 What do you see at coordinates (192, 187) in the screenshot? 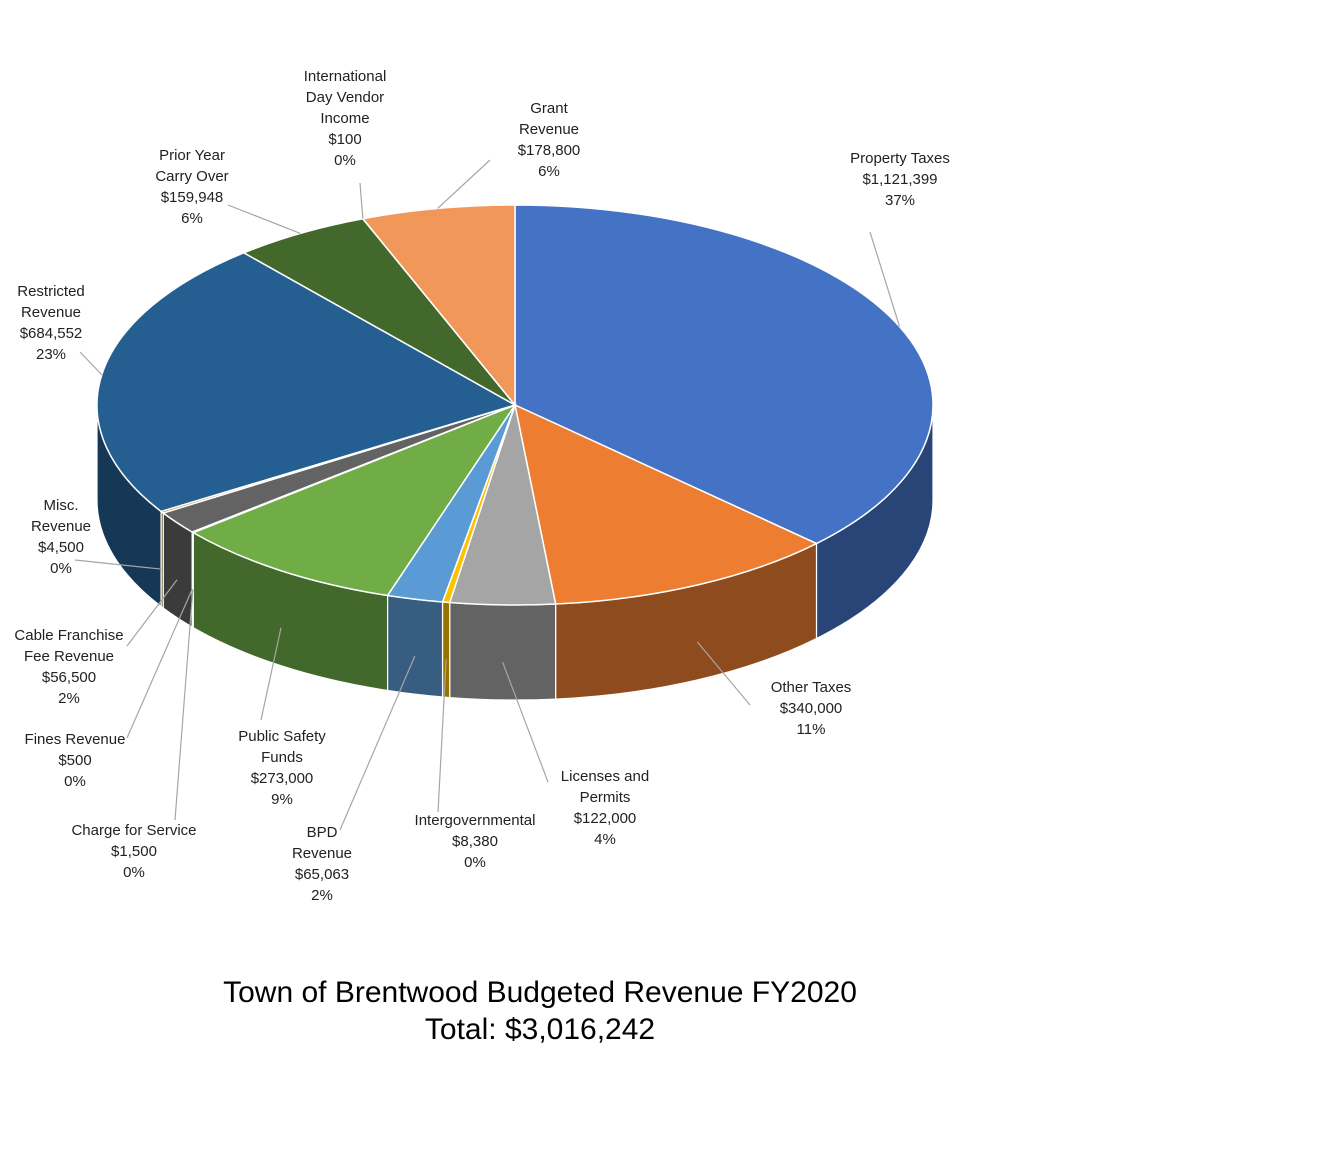
I see `data-label: Prior Year Carry Over $159,948 6%` at bounding box center [192, 187].